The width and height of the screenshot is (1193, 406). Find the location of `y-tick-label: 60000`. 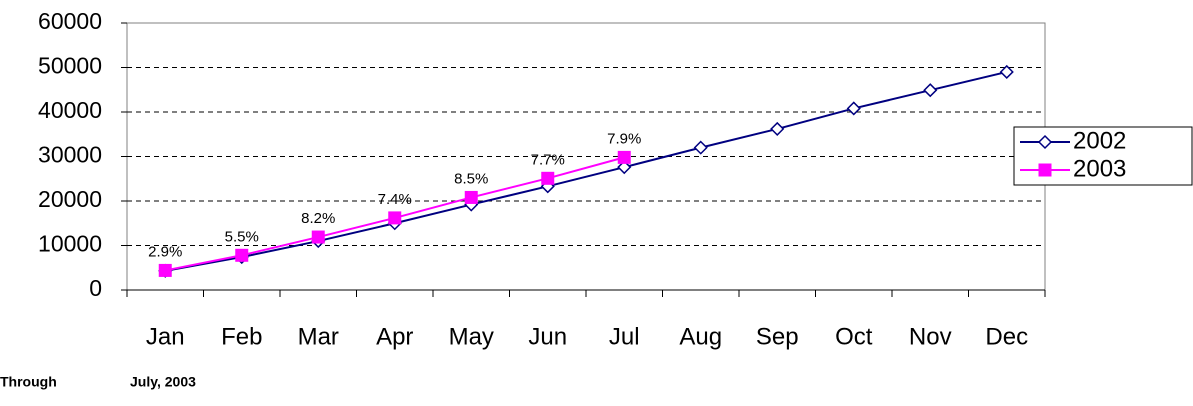

y-tick-label: 60000 is located at coordinates (70, 21).